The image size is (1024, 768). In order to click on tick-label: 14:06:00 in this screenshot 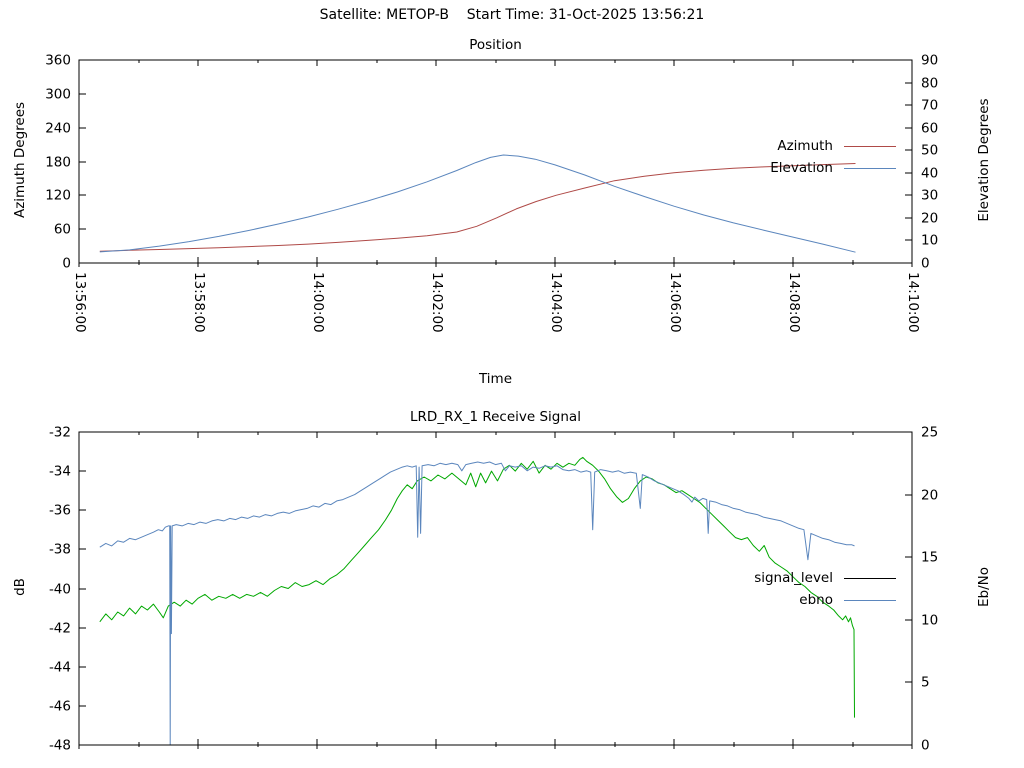, I will do `click(675, 302)`.